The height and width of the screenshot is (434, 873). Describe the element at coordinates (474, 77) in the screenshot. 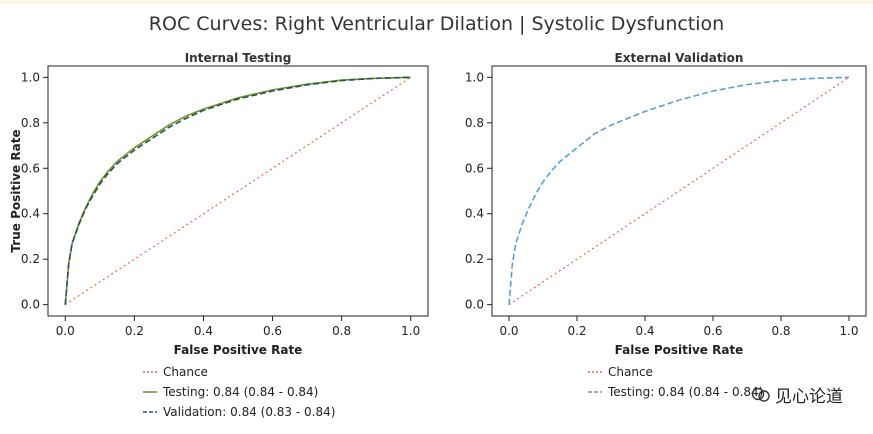

I see `right-y-tick-label: 1.0` at that location.